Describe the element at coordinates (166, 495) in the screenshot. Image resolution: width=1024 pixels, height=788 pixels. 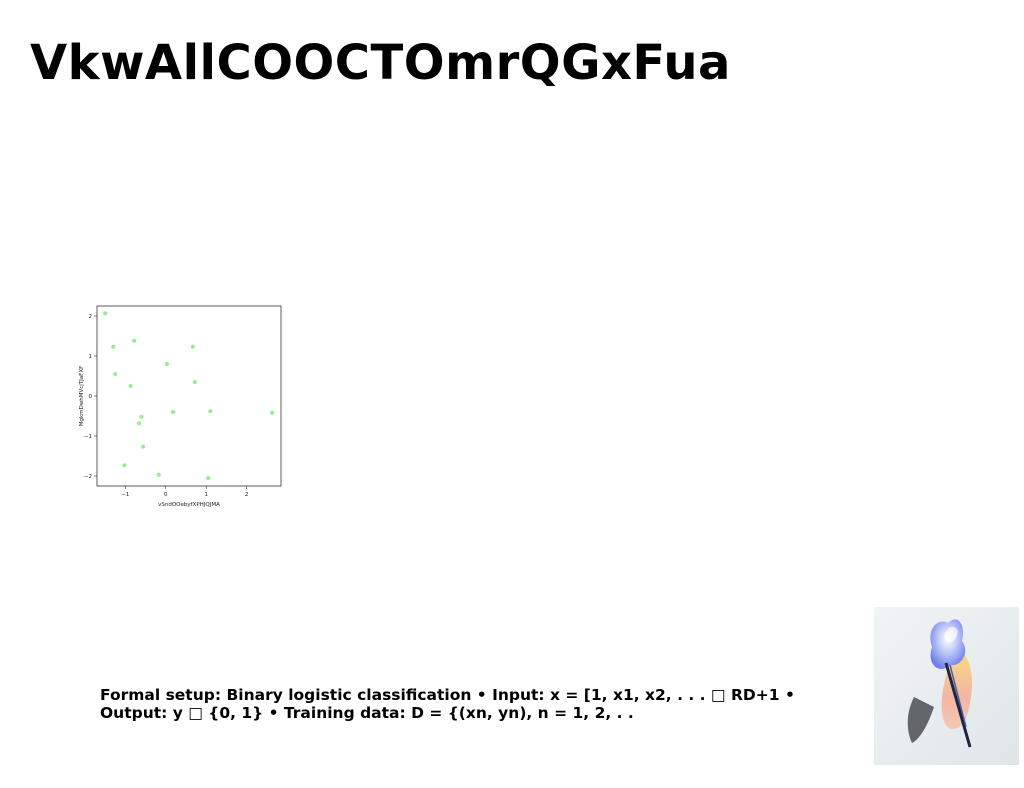
I see `x-tick-label: 0` at that location.